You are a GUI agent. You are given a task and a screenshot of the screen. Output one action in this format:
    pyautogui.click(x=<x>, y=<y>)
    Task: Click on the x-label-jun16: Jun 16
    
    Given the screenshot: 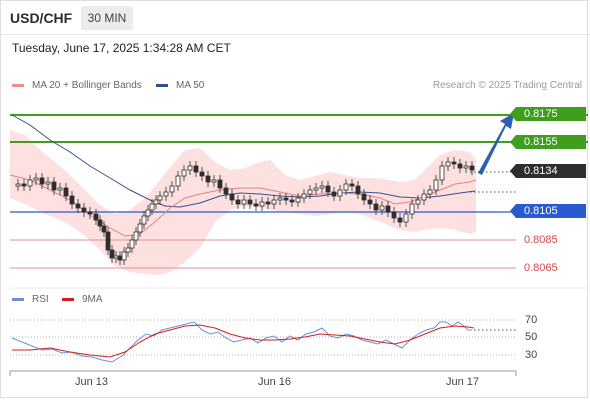 What is the action you would take?
    pyautogui.click(x=275, y=382)
    